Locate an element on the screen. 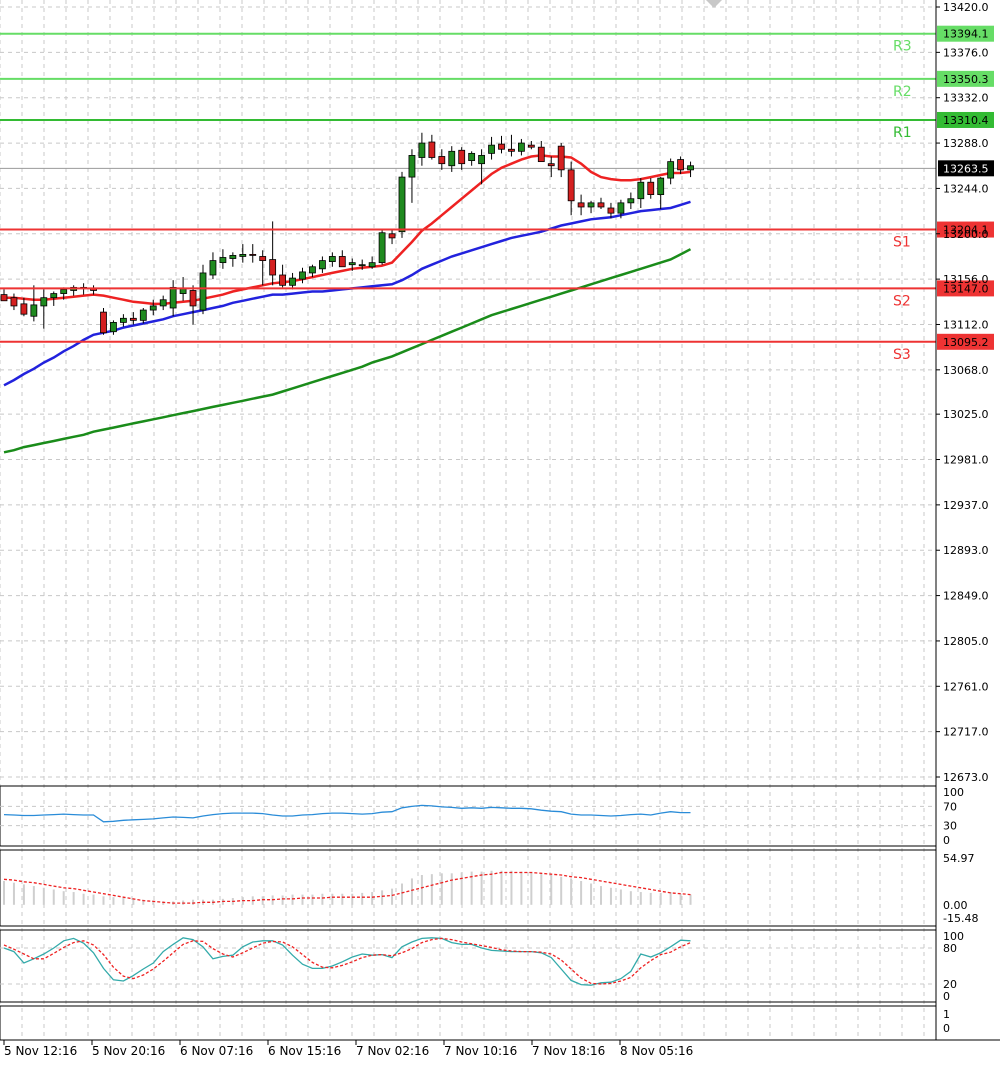  moving-average-line is located at coordinates (347, 230).